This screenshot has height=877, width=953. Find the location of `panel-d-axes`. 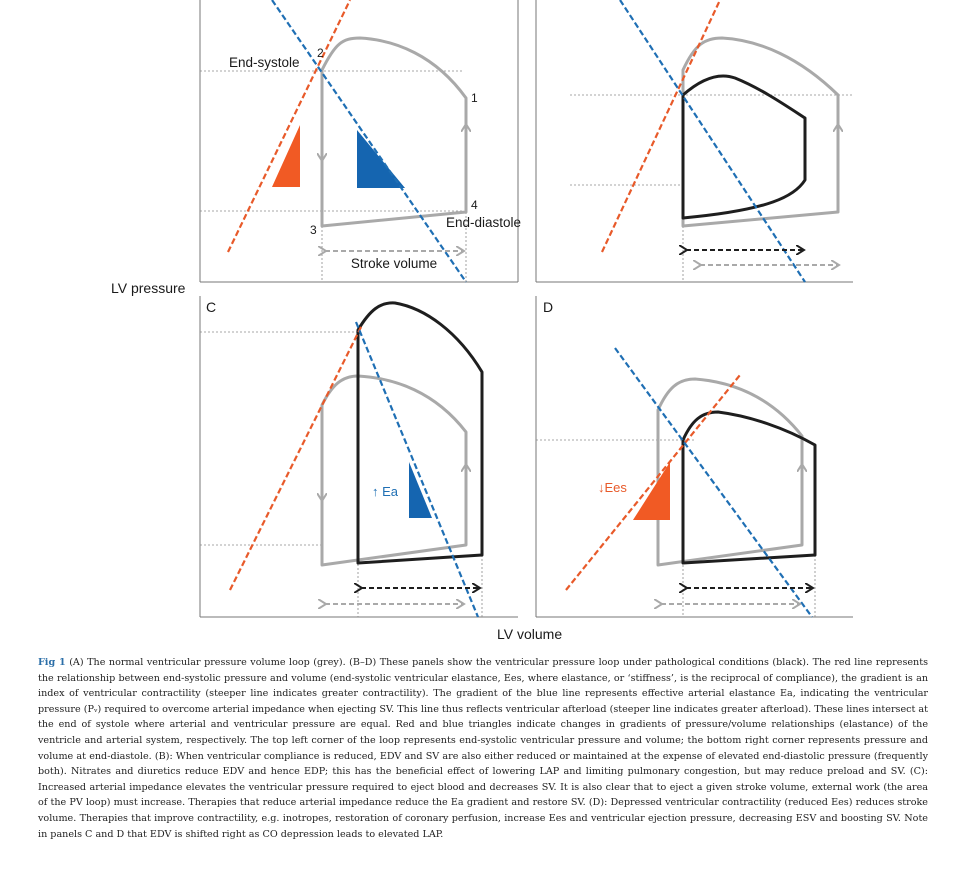

panel-d-axes is located at coordinates (694, 457).